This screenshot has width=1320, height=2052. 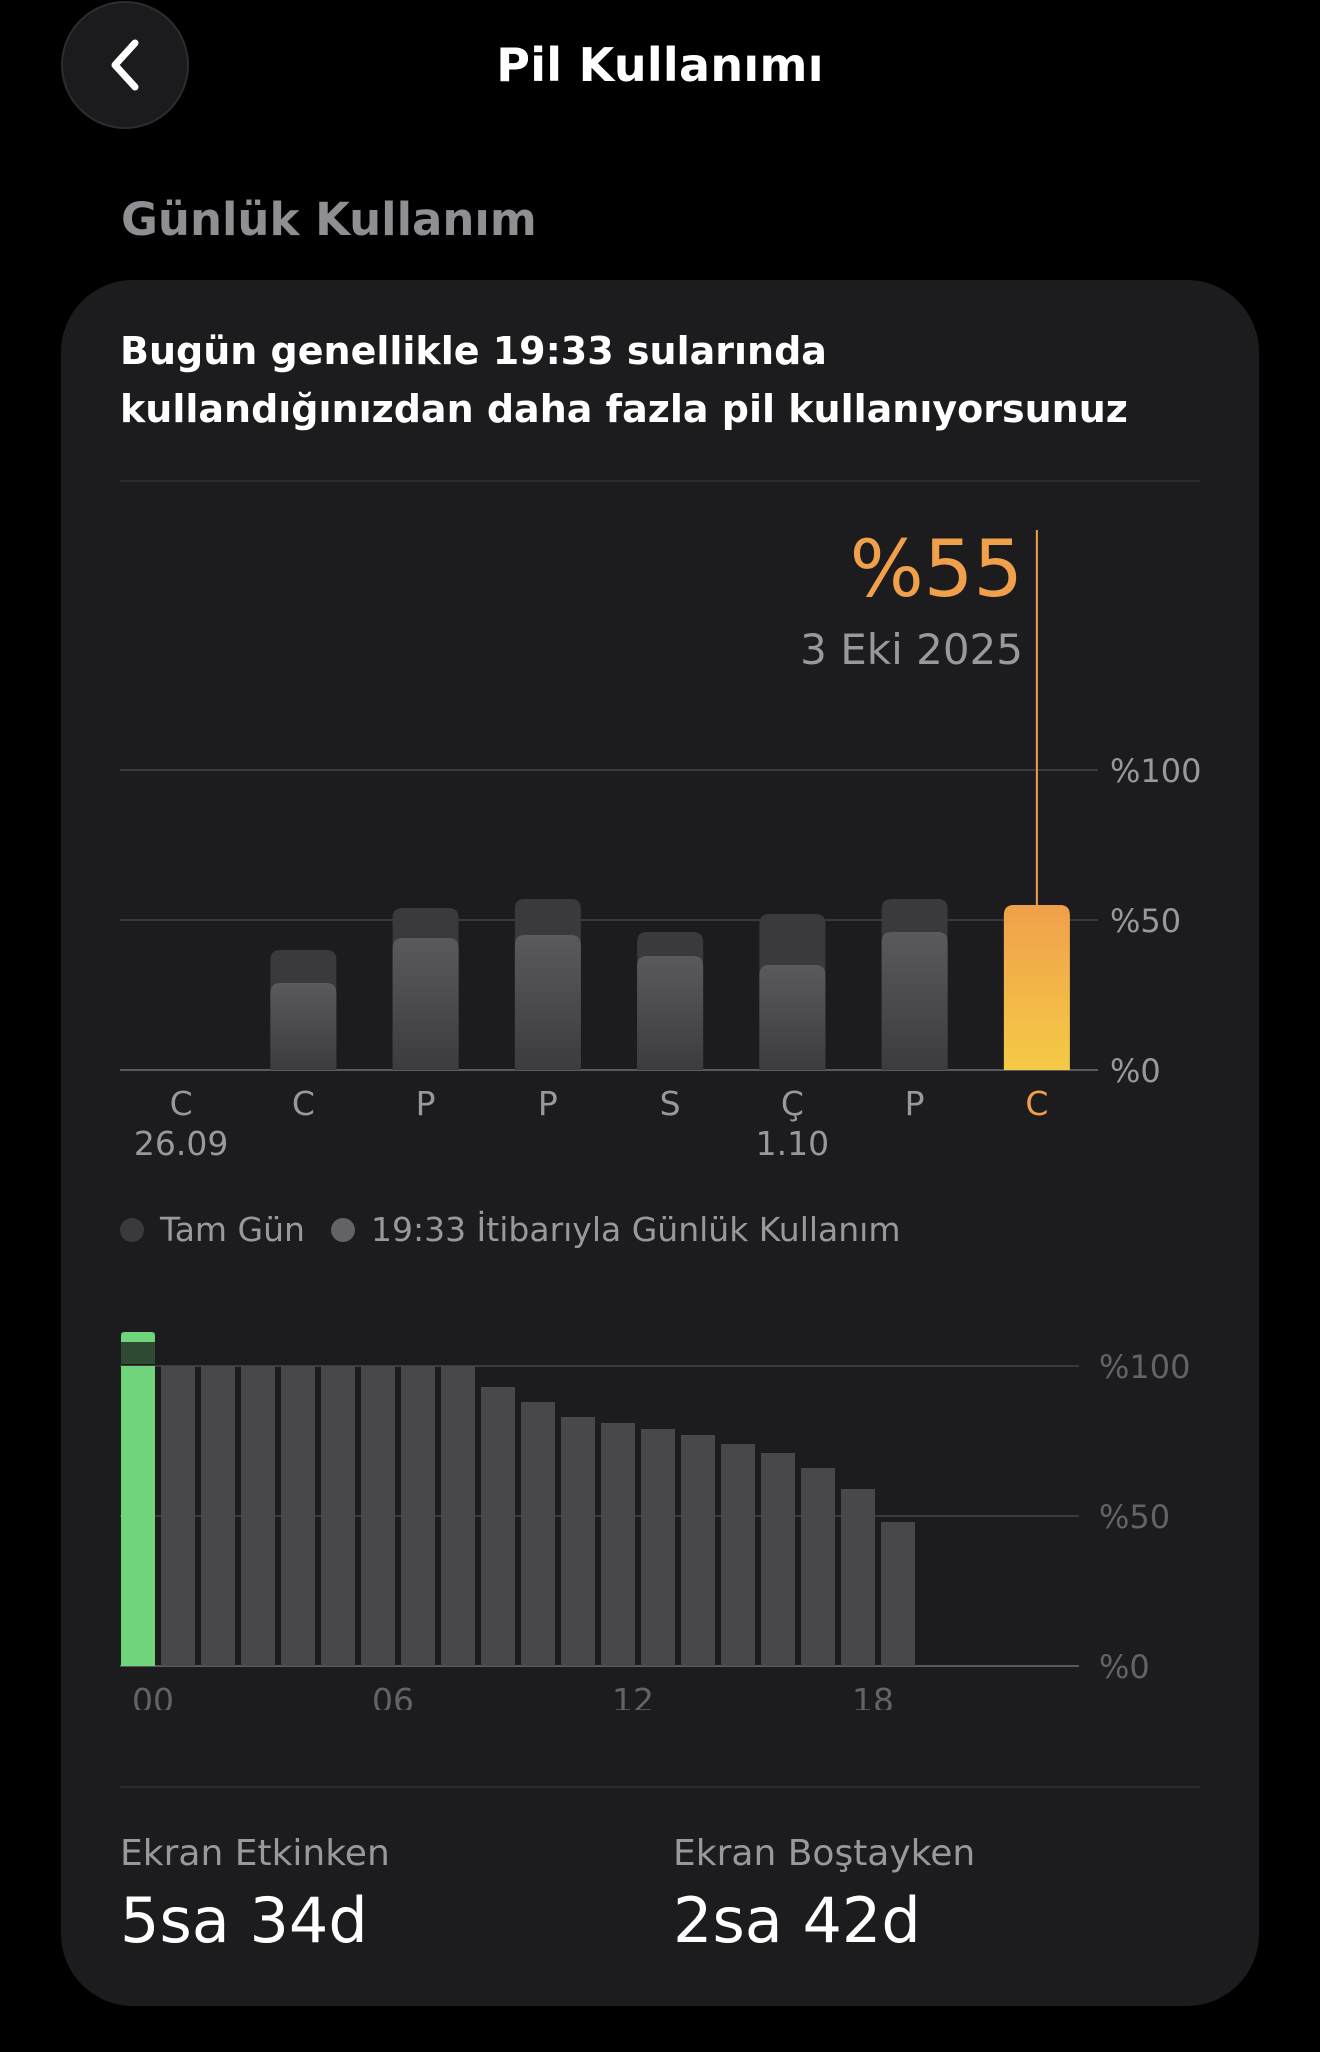 I want to click on bar-selected, so click(x=1036, y=987).